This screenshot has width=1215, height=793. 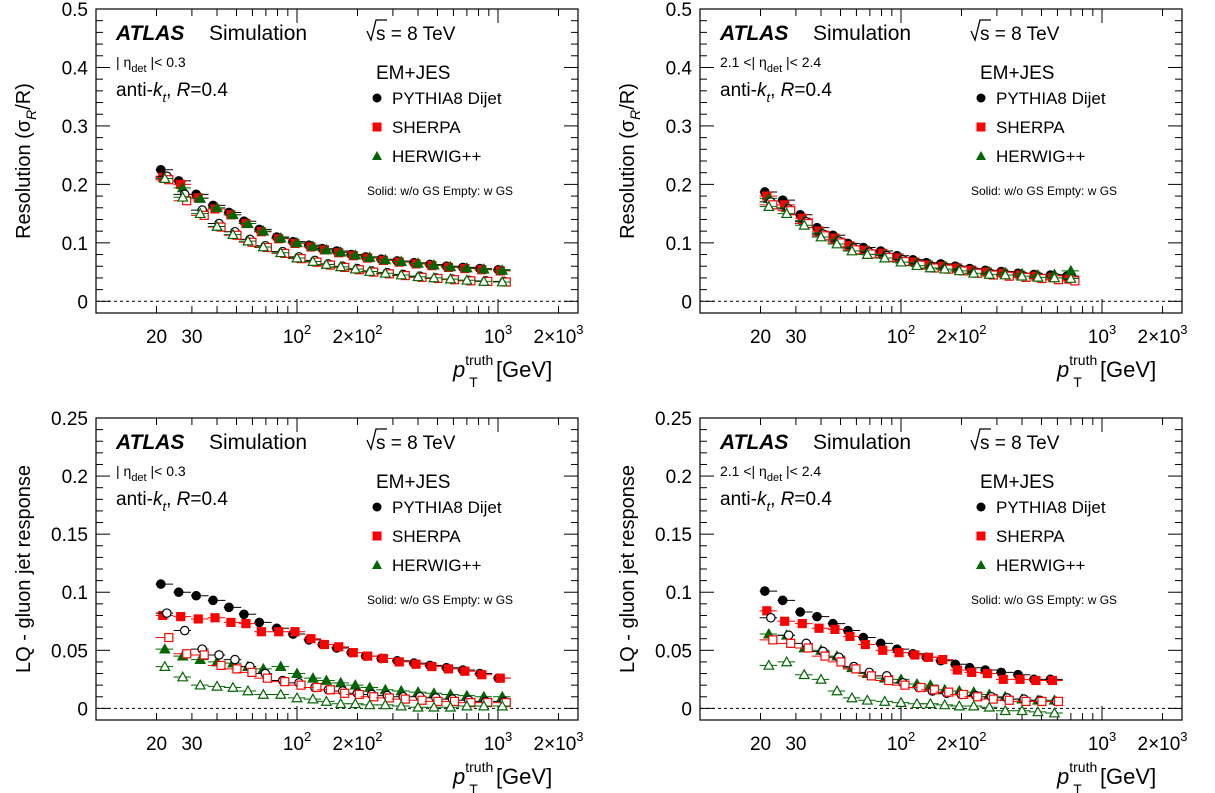 What do you see at coordinates (679, 127) in the screenshot?
I see `y-tick-label: 0.3` at bounding box center [679, 127].